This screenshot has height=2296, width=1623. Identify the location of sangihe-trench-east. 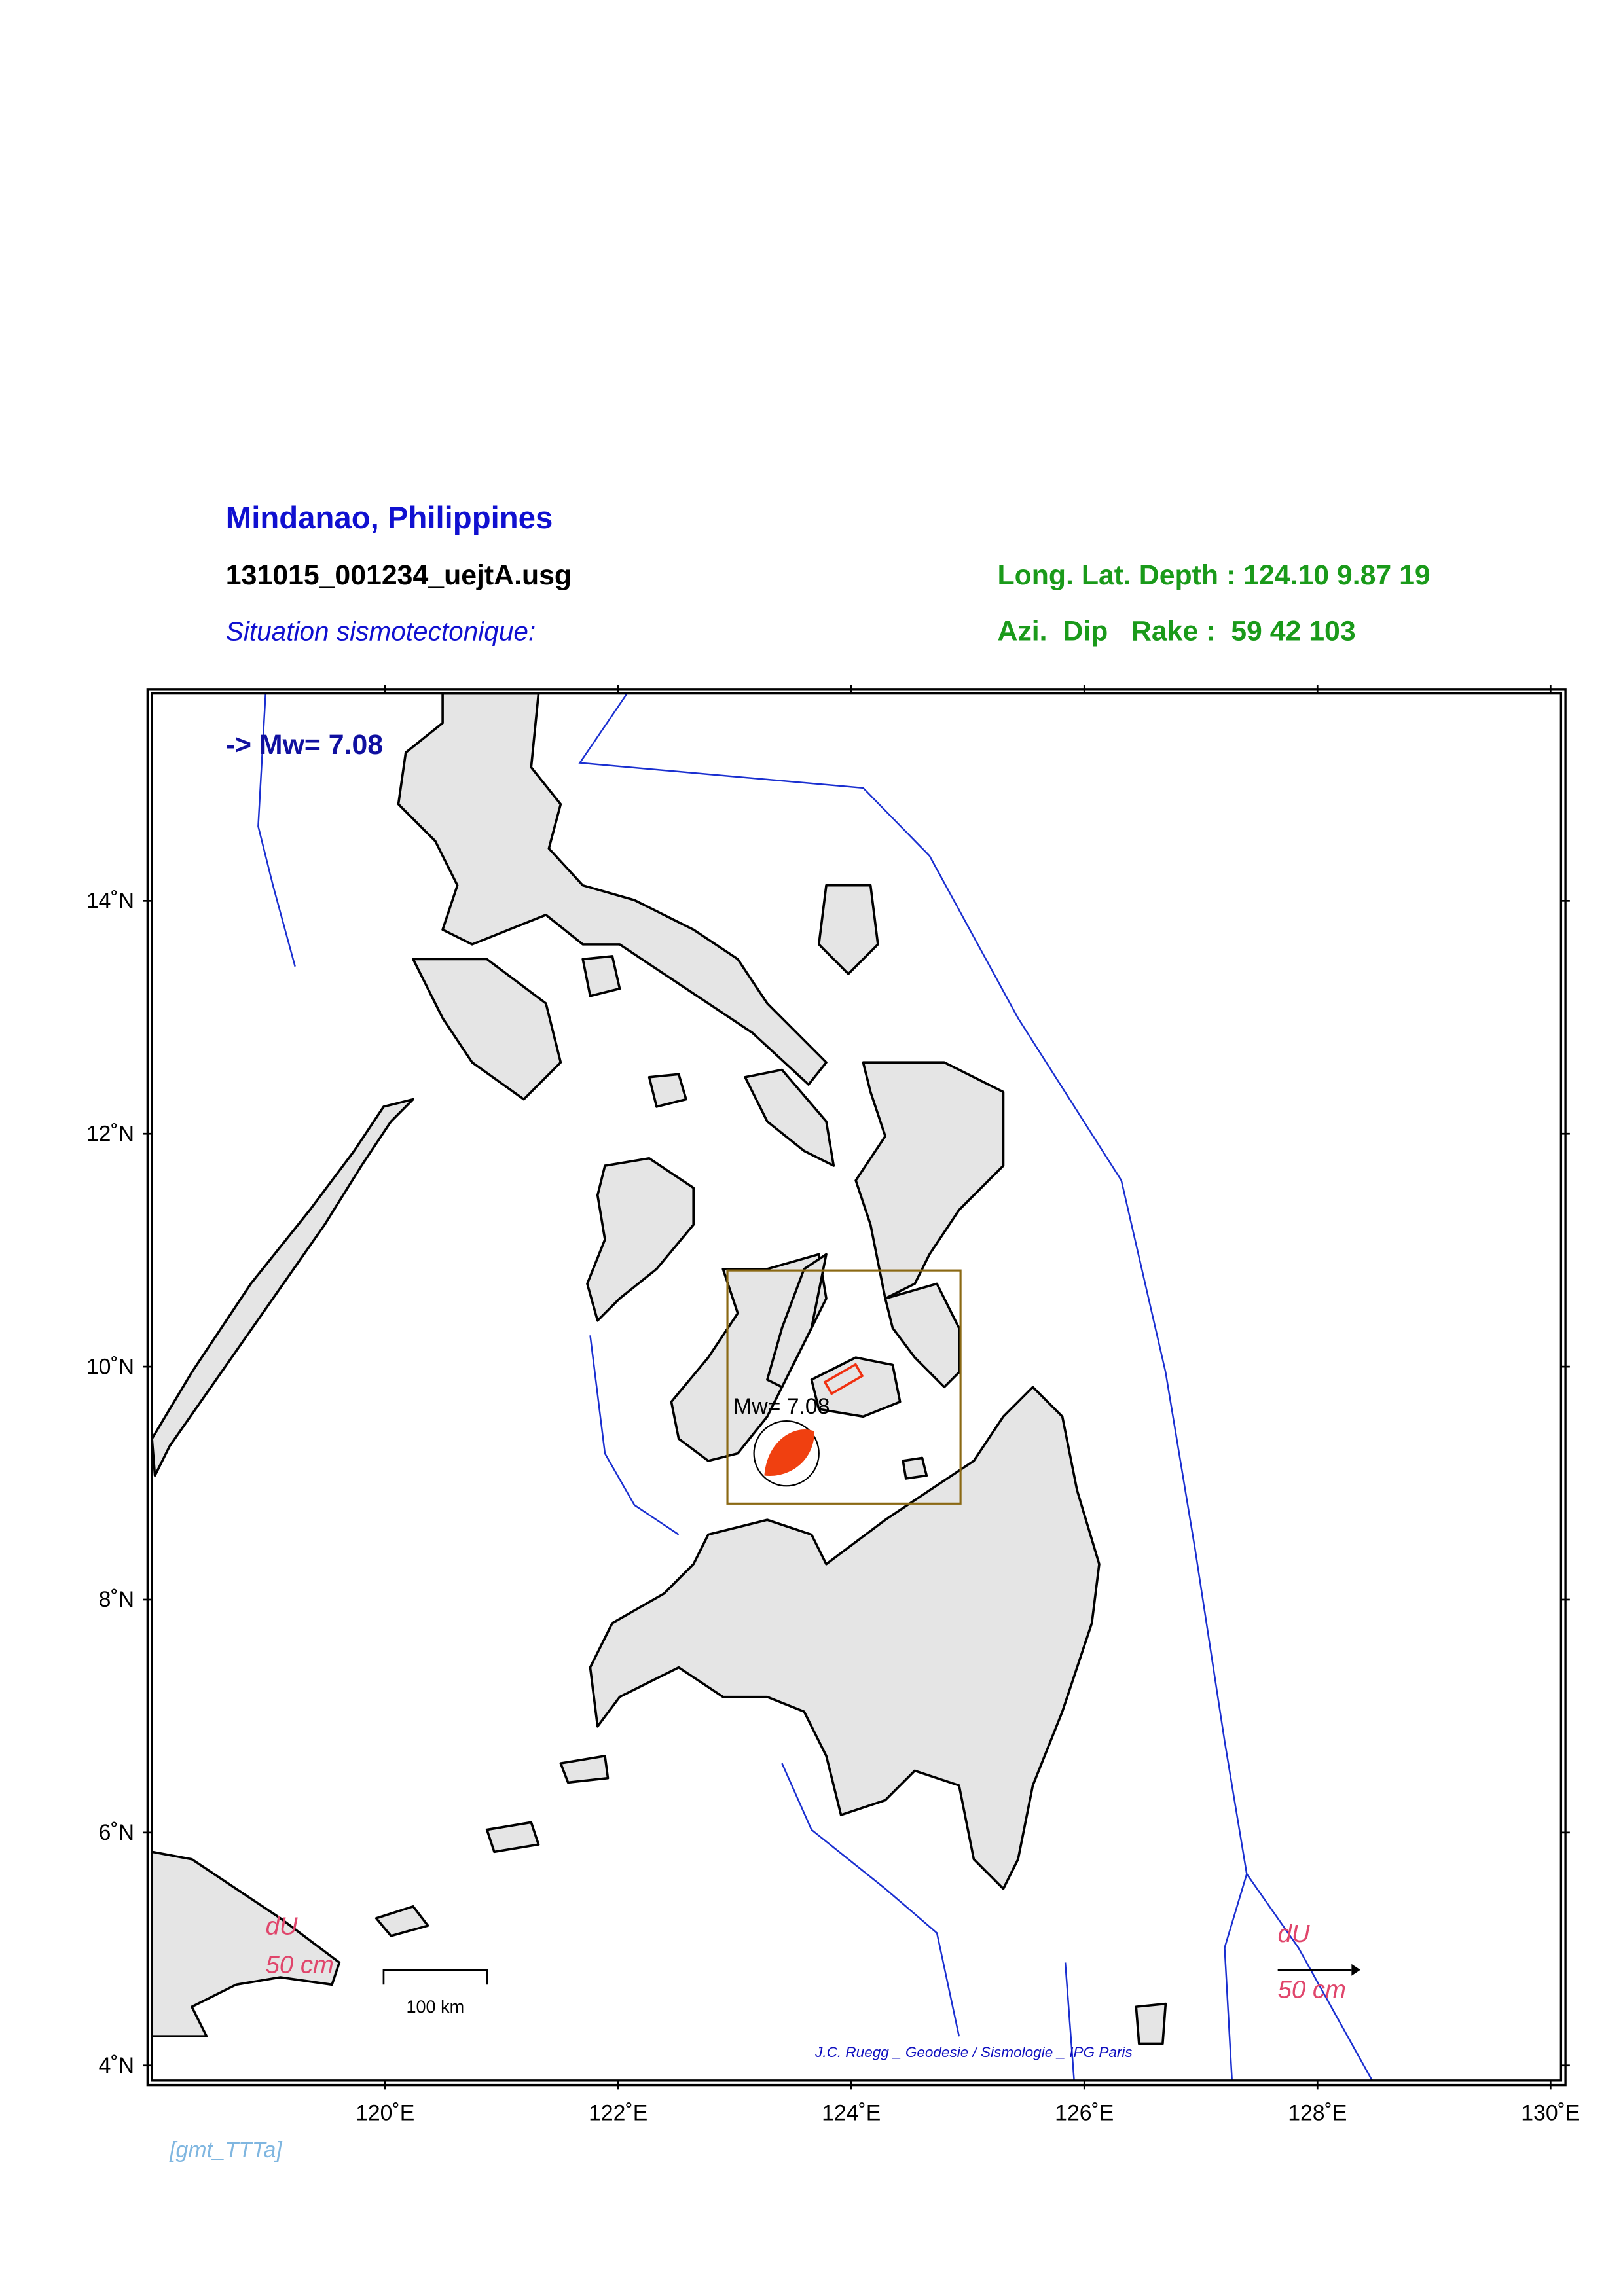
(1236, 1977).